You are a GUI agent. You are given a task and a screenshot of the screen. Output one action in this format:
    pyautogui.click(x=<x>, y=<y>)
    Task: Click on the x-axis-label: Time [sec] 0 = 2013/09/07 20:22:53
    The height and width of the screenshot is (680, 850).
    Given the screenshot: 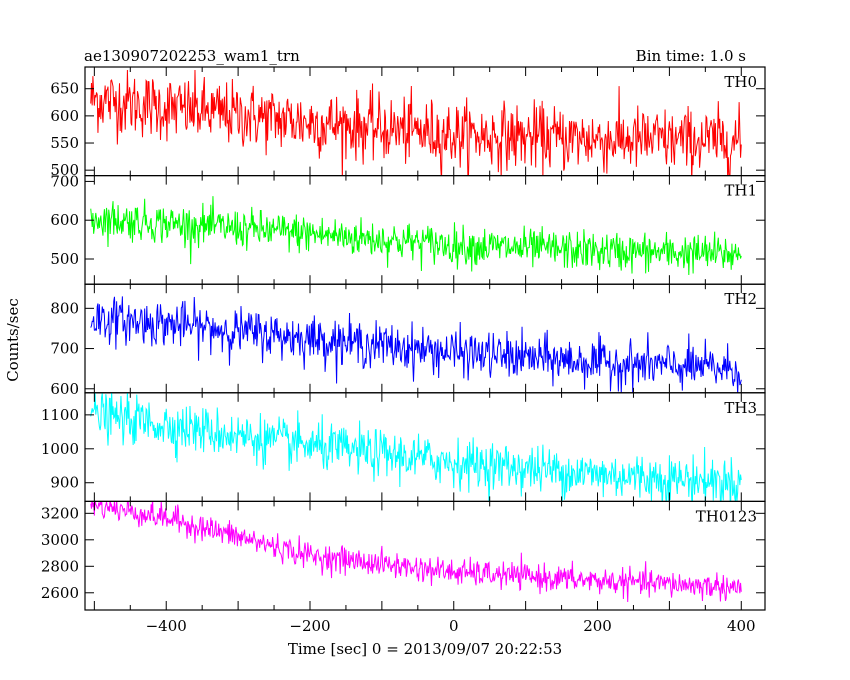 What is the action you would take?
    pyautogui.click(x=425, y=649)
    